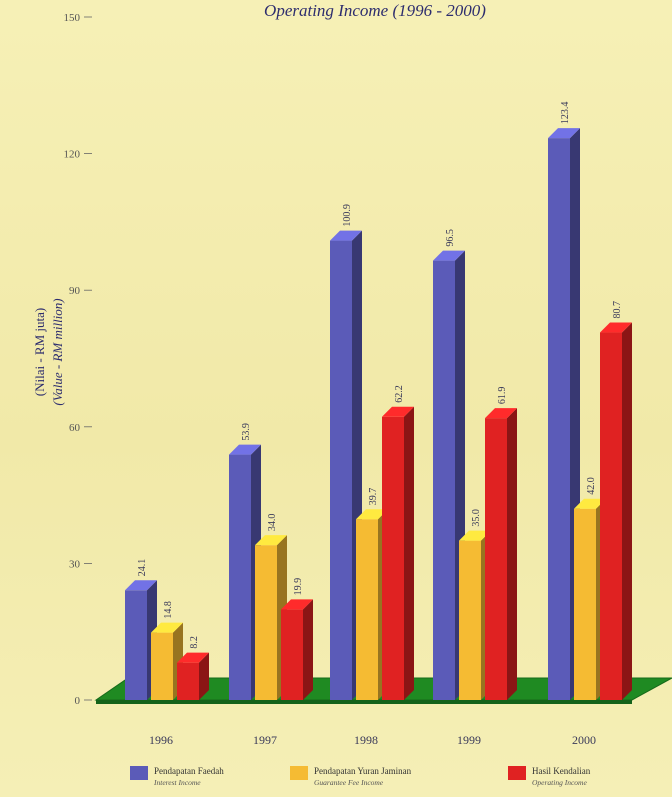  What do you see at coordinates (75, 564) in the screenshot?
I see `y-tick-label: 30` at bounding box center [75, 564].